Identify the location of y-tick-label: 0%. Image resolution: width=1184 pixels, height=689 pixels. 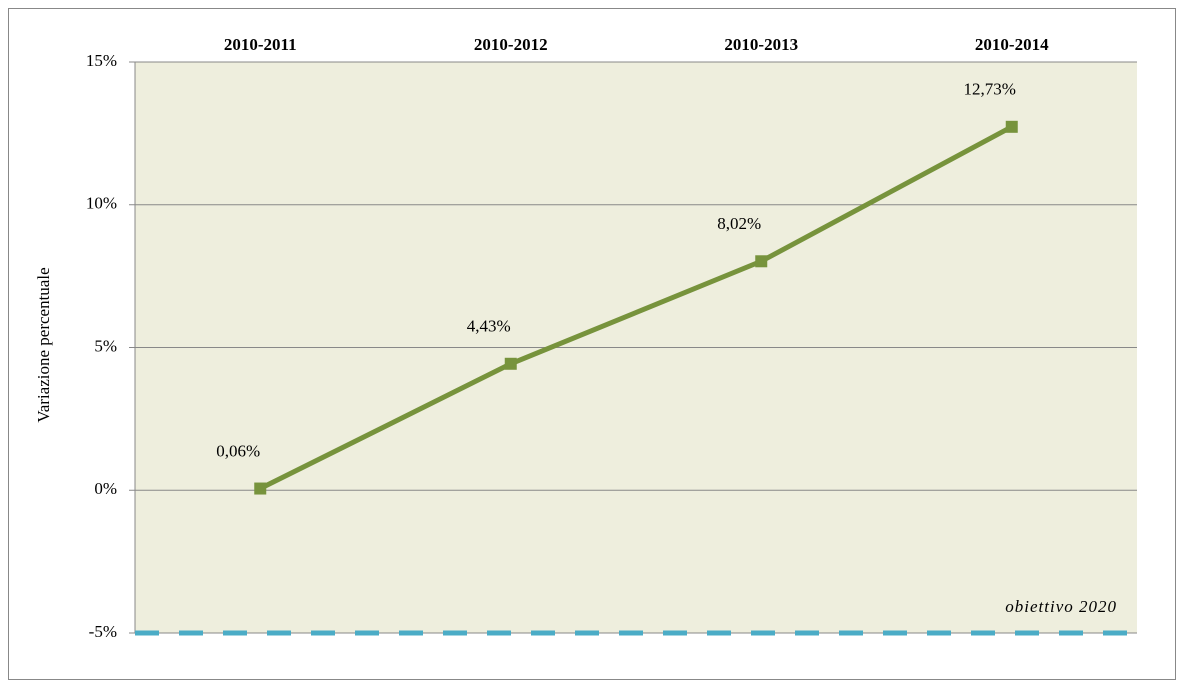
(105, 488).